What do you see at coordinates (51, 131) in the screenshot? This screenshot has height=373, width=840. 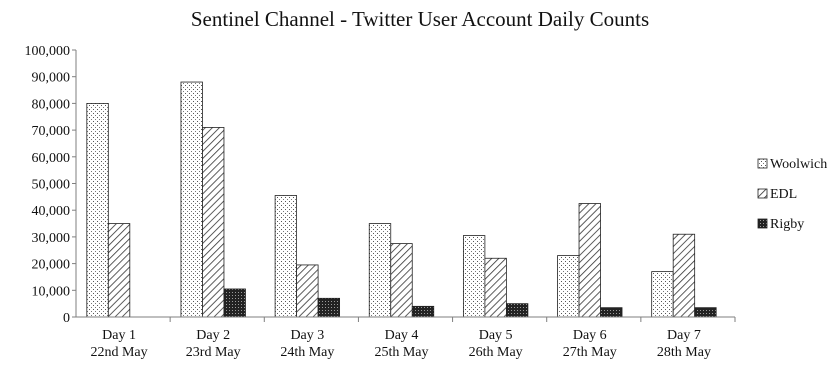 I see `y-tick-label: 70,000` at bounding box center [51, 131].